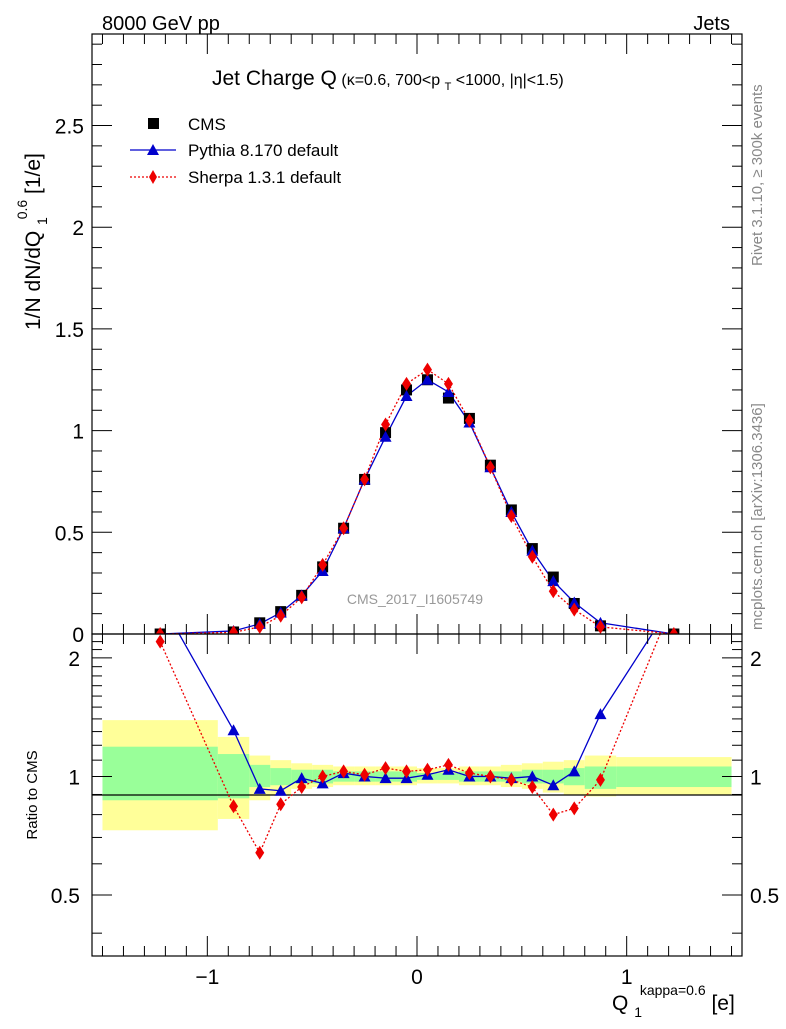 The width and height of the screenshot is (786, 1029). Describe the element at coordinates (415, 599) in the screenshot. I see `analysis-watermark: CMS_2017_I1605749` at that location.